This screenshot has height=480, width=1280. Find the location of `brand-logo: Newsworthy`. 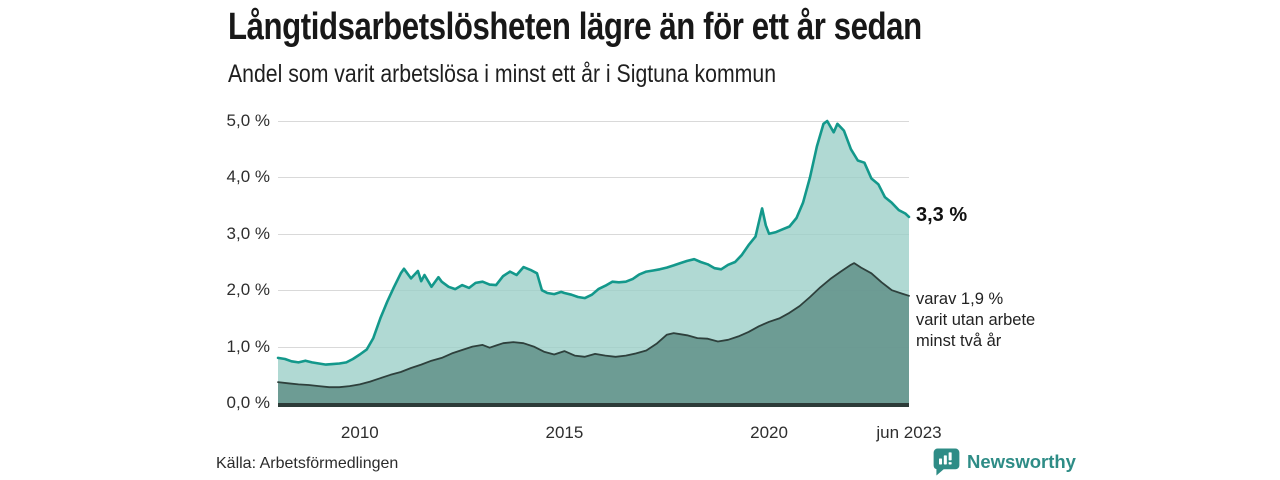

brand-logo: Newsworthy is located at coordinates (1004, 462).